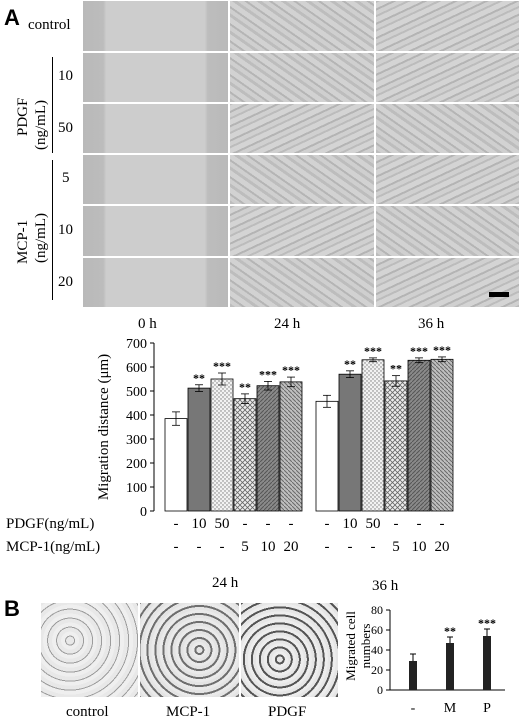 This screenshot has width=520, height=723. Describe the element at coordinates (52, 105) in the screenshot. I see `group-bracket-pdgf` at that location.